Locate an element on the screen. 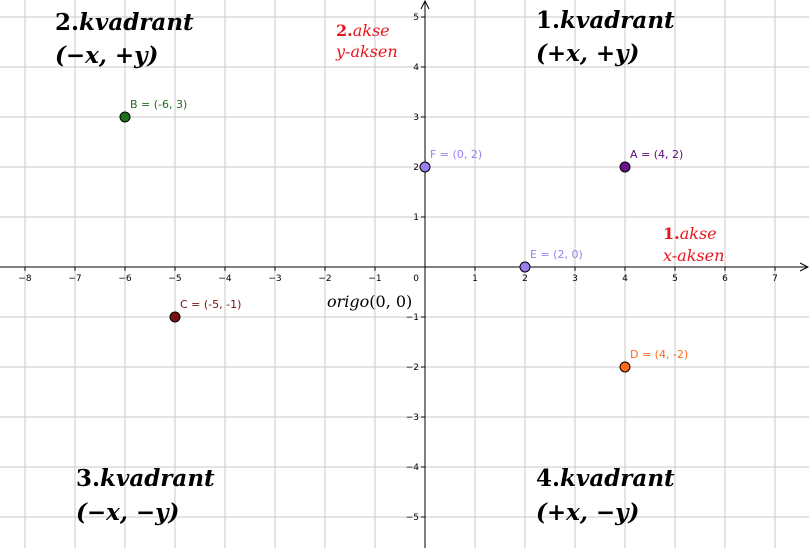 This screenshot has height=548, width=809. y-tick-label: −2 is located at coordinates (412, 368).